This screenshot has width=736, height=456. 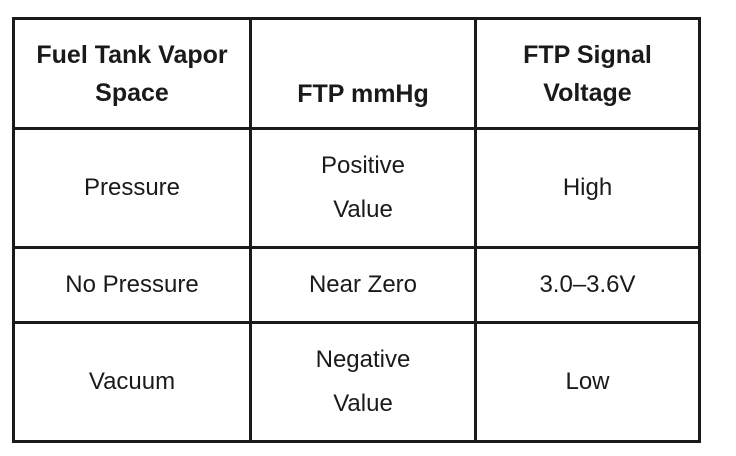 What do you see at coordinates (363, 382) in the screenshot?
I see `cell-ftp-mmhg: Negative Value` at bounding box center [363, 382].